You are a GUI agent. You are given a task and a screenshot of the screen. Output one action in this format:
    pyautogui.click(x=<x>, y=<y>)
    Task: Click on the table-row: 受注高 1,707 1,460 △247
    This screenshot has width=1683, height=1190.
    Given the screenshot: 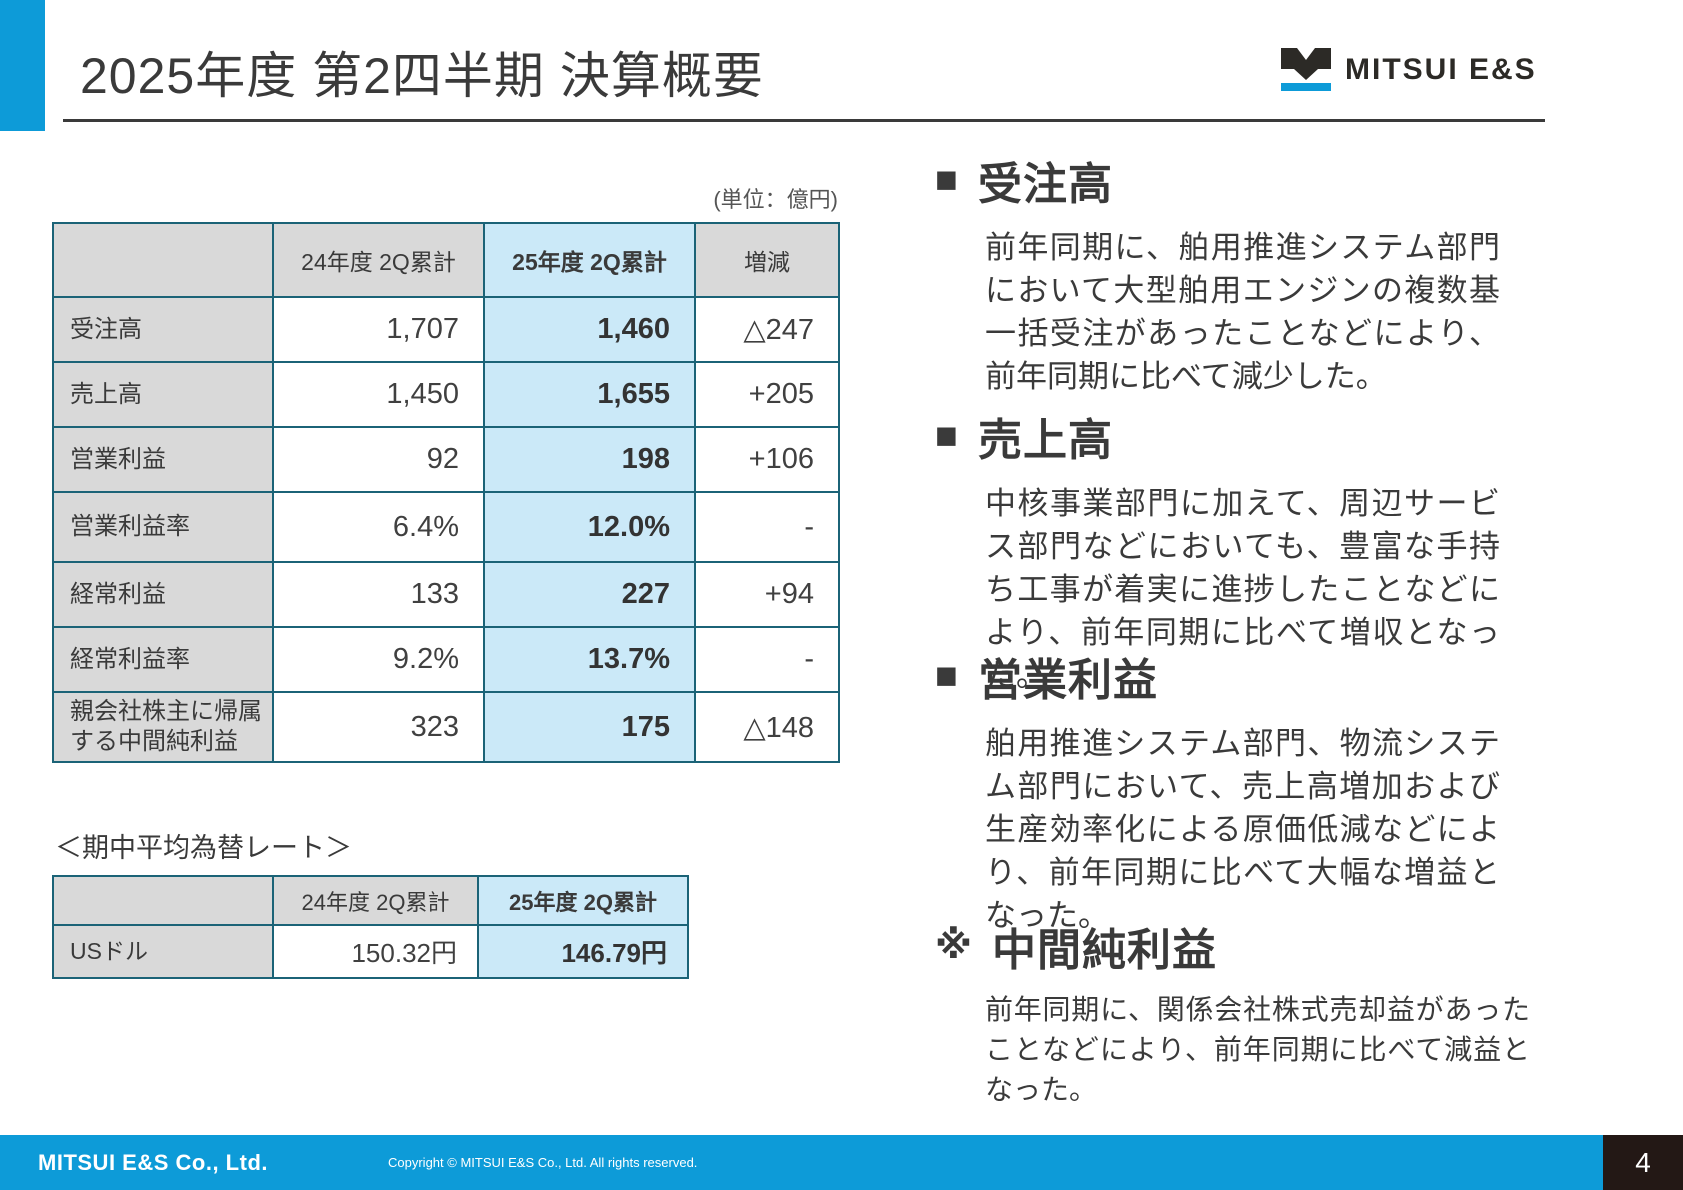 What is the action you would take?
    pyautogui.click(x=446, y=329)
    